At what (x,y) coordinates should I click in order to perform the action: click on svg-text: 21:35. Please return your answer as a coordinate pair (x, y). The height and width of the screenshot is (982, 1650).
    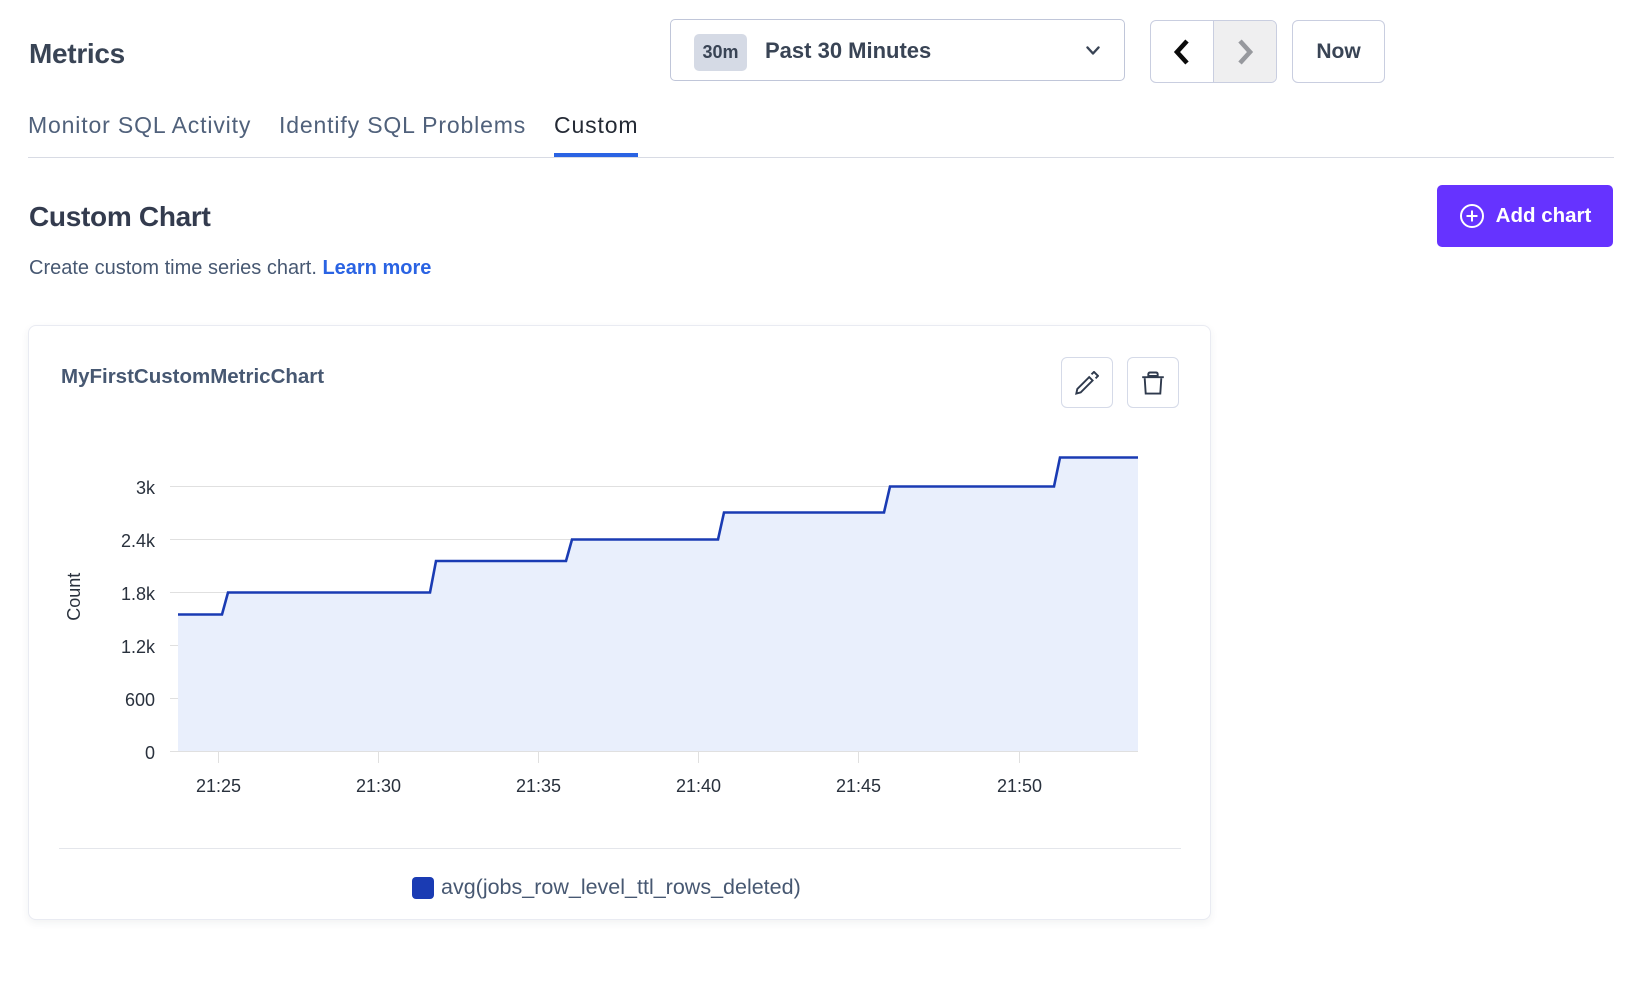
    Looking at the image, I should click on (538, 786).